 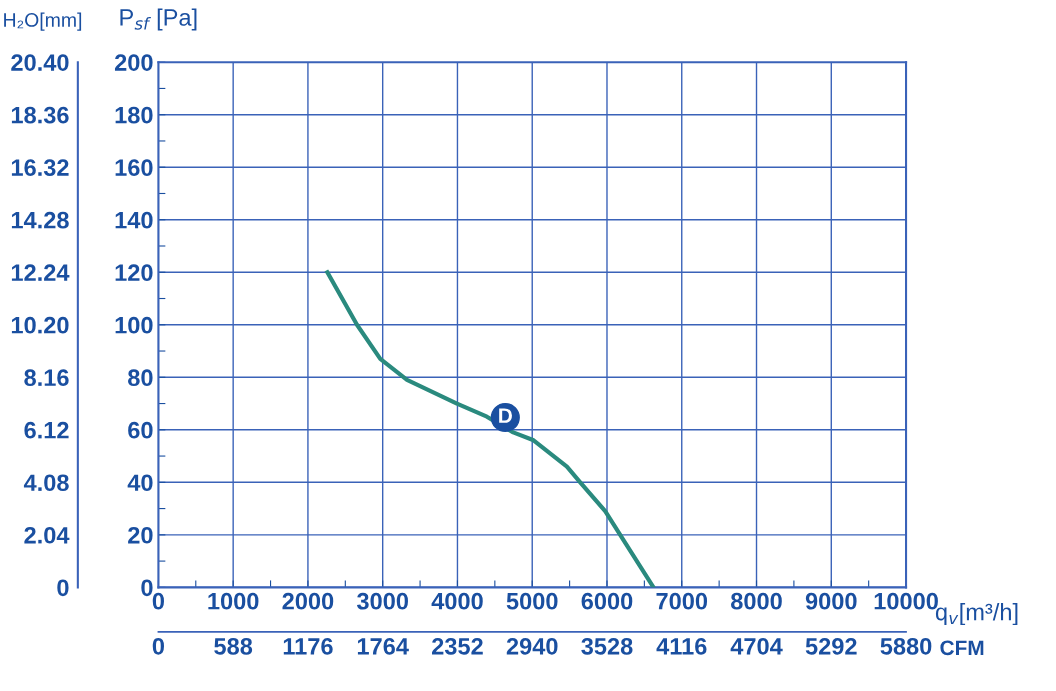 What do you see at coordinates (134, 220) in the screenshot?
I see `y-tick-label: 140` at bounding box center [134, 220].